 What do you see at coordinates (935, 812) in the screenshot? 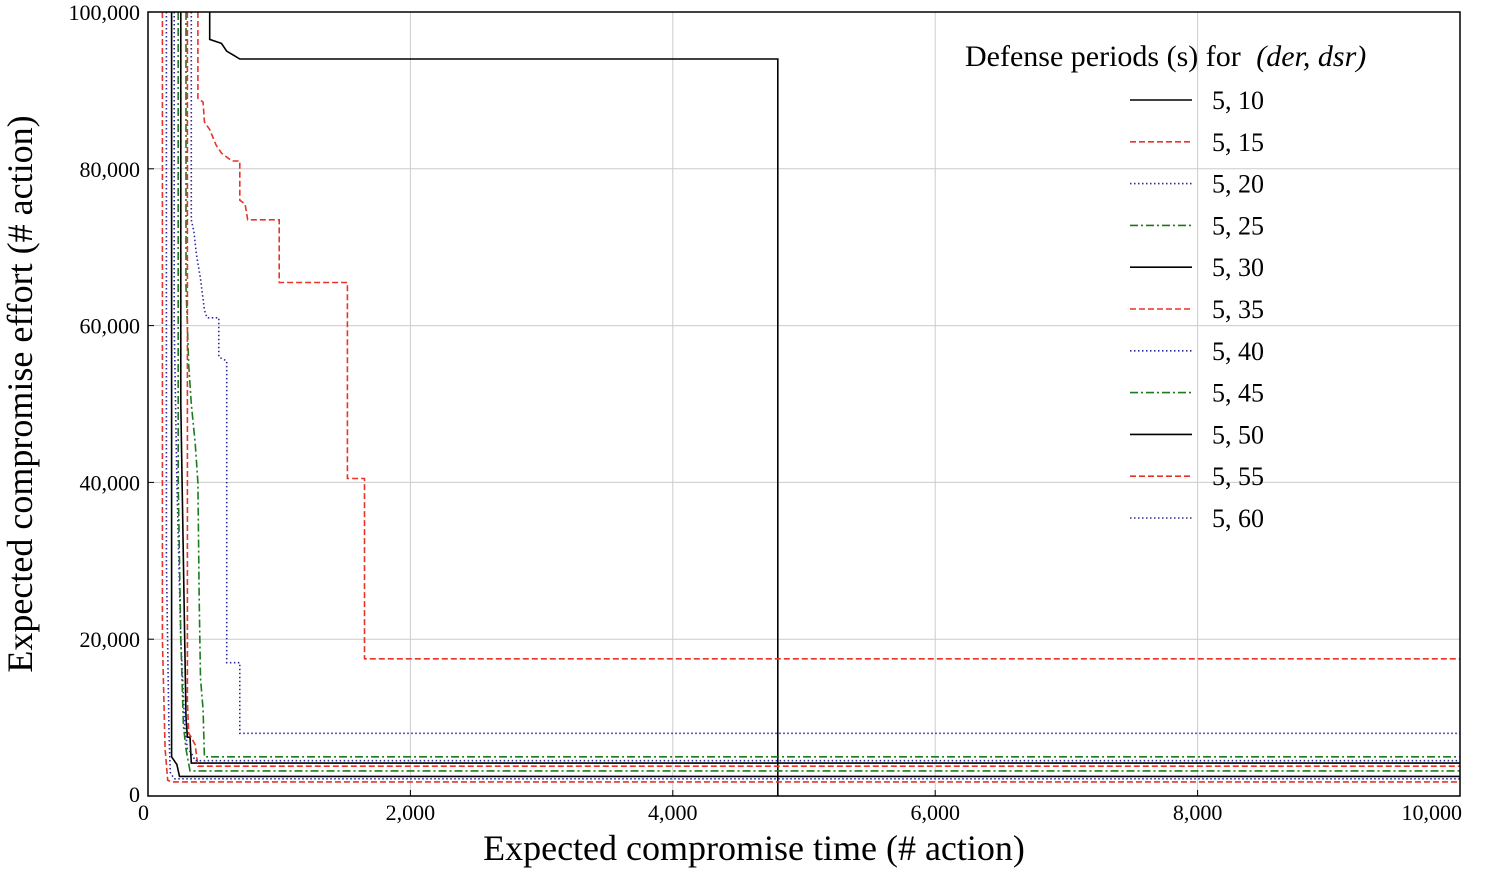
I see `x-tick-label: 6,000` at bounding box center [935, 812].